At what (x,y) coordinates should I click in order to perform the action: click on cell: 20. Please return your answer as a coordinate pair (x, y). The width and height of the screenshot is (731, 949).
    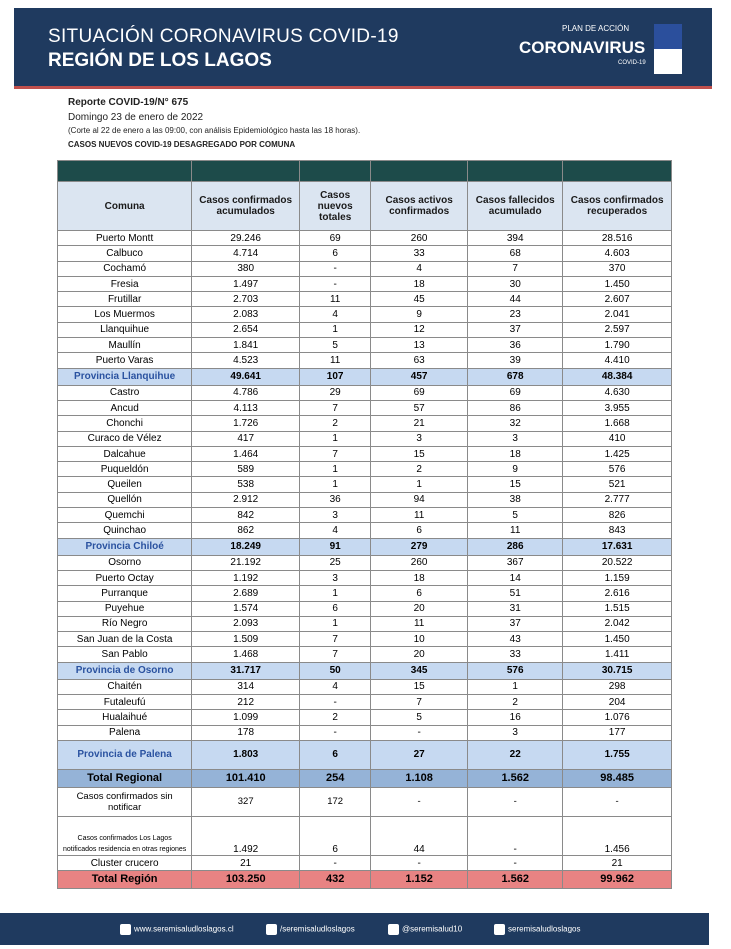
    Looking at the image, I should click on (419, 608).